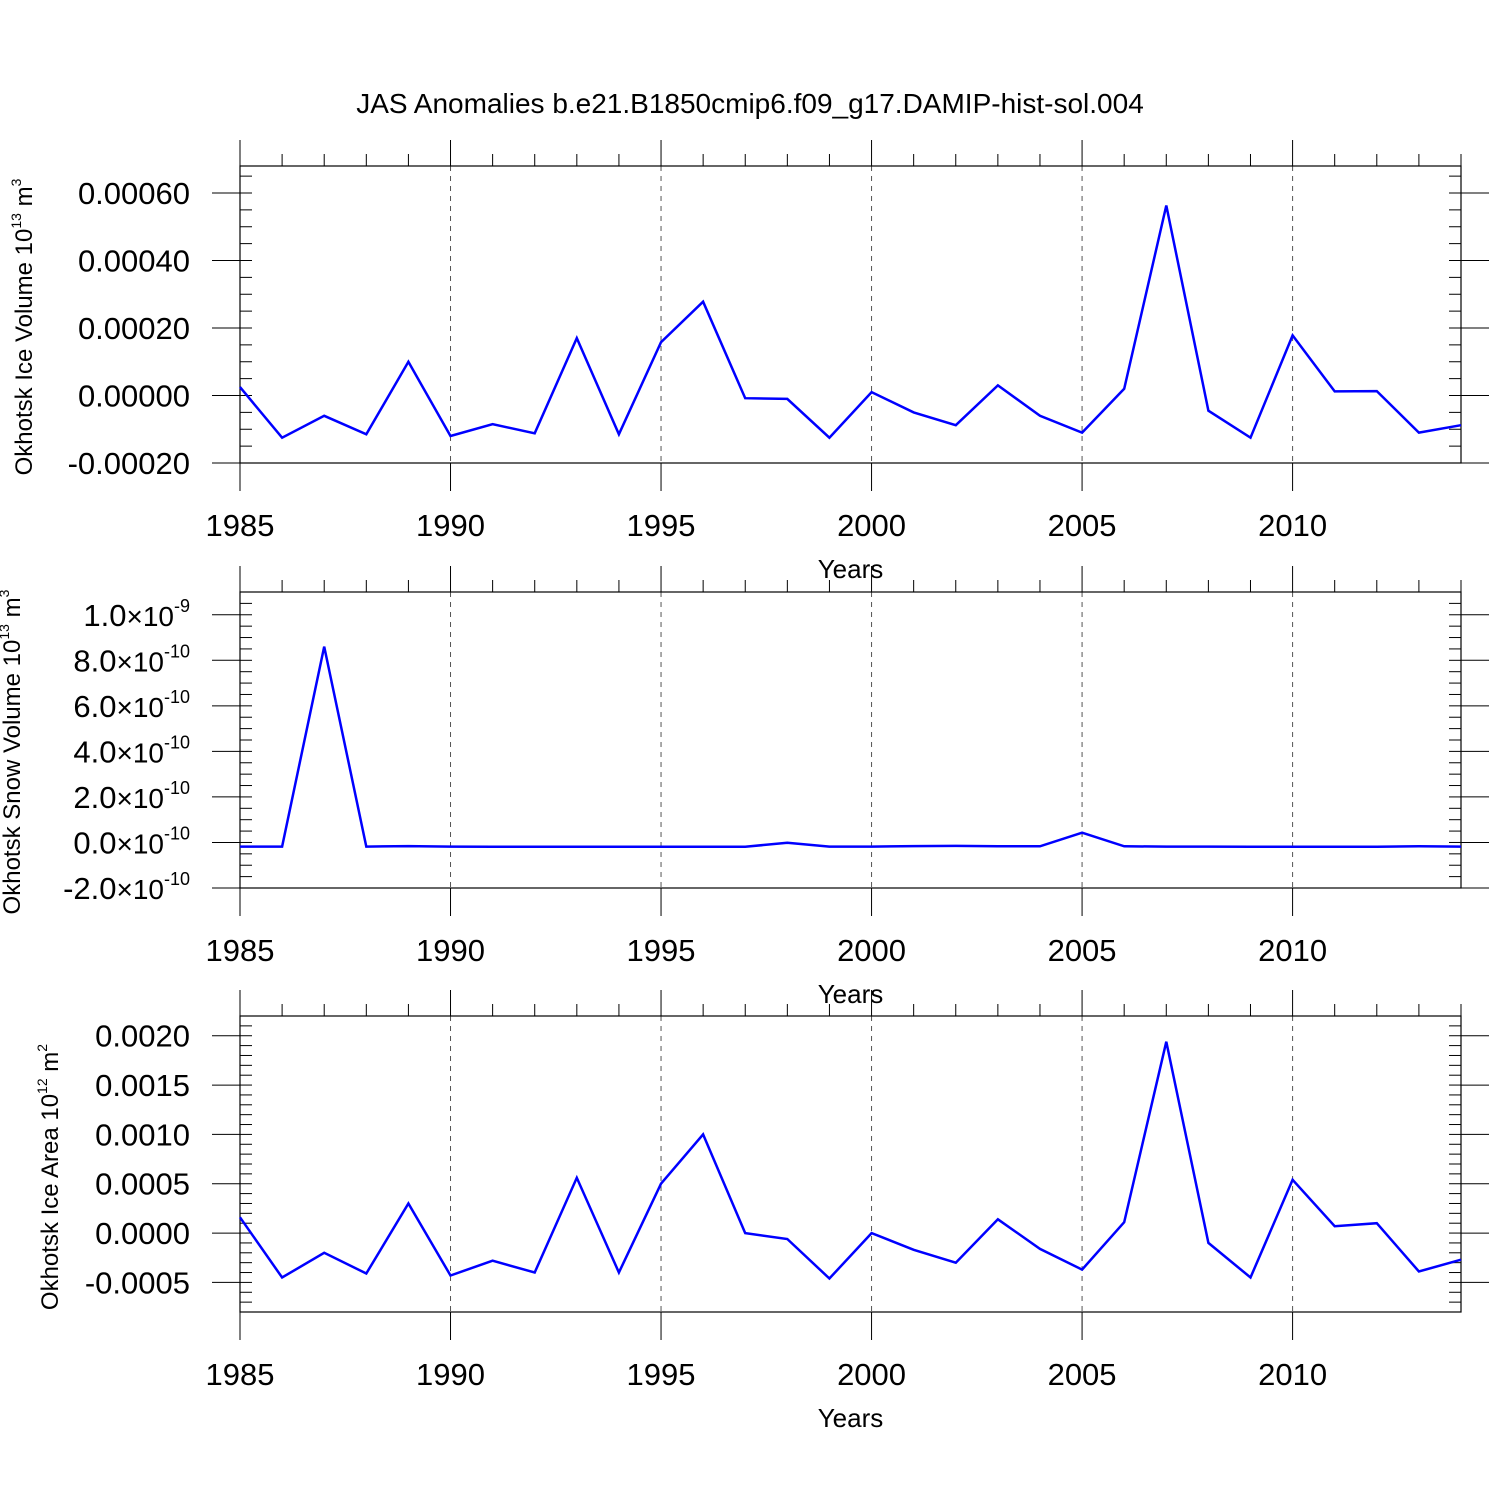  I want to click on y-tick-label: 2.0×10⁻¹⁰, so click(131, 796).